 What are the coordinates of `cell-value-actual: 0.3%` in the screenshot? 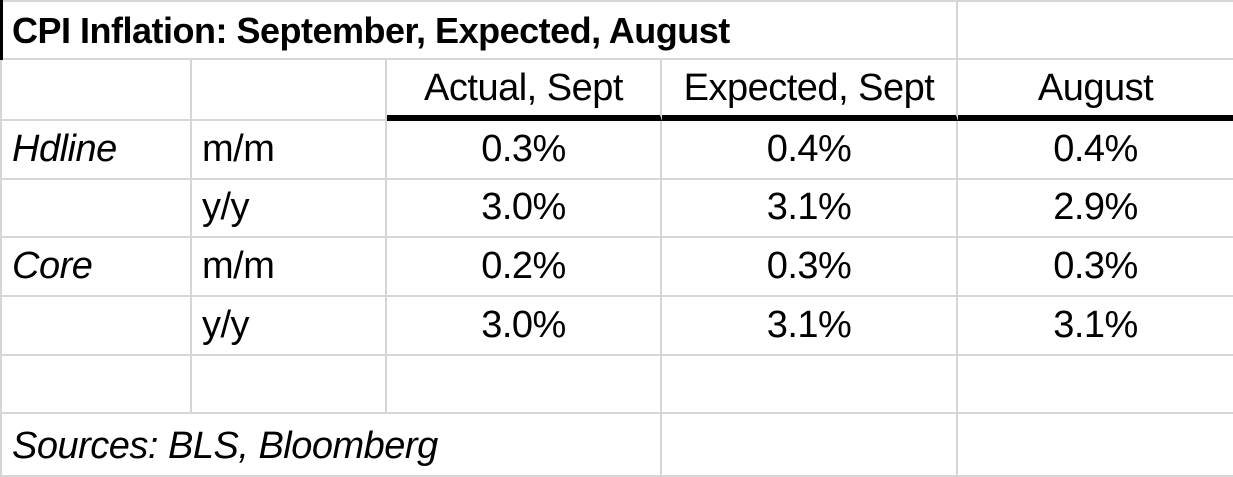 It's located at (524, 150).